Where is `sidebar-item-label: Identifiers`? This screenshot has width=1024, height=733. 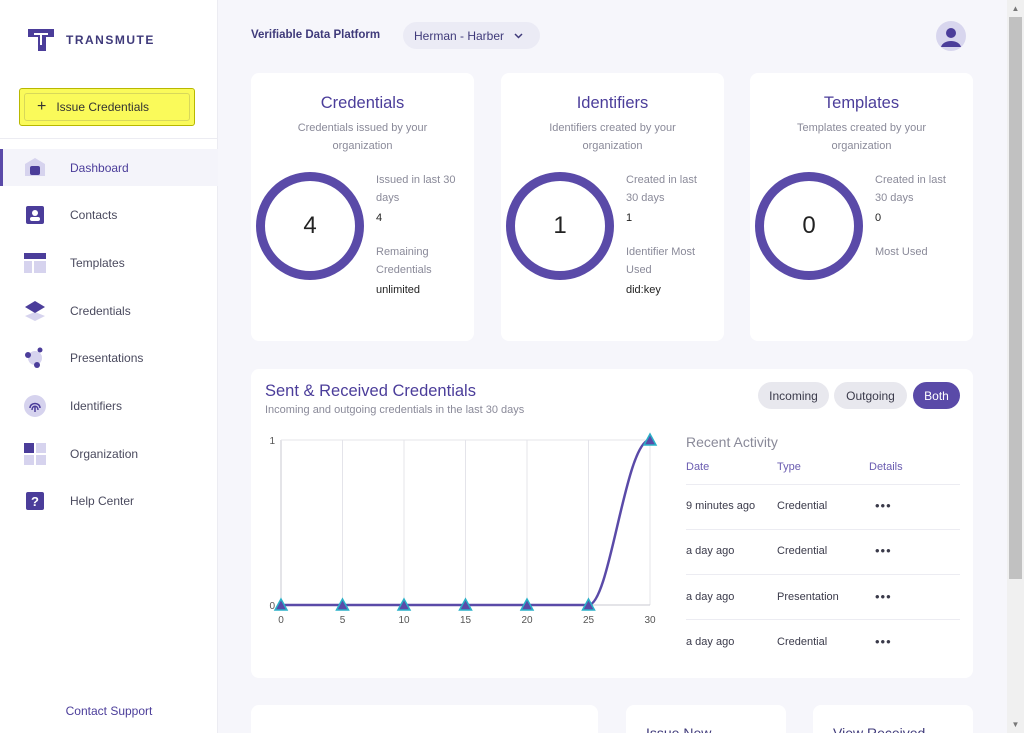
sidebar-item-label: Identifiers is located at coordinates (96, 405).